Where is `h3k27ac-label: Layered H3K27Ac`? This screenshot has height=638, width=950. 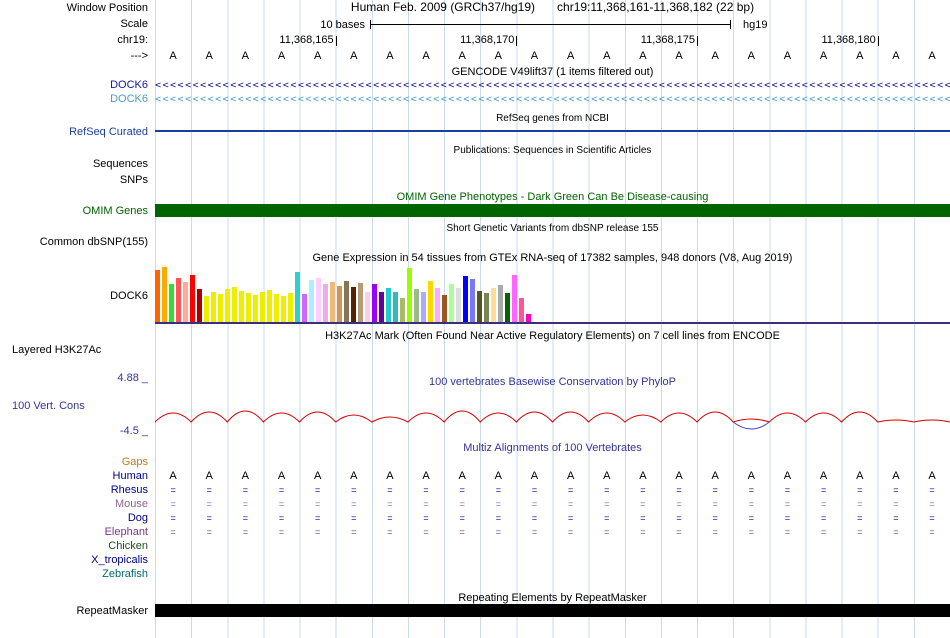
h3k27ac-label: Layered H3K27Ac is located at coordinates (57, 350).